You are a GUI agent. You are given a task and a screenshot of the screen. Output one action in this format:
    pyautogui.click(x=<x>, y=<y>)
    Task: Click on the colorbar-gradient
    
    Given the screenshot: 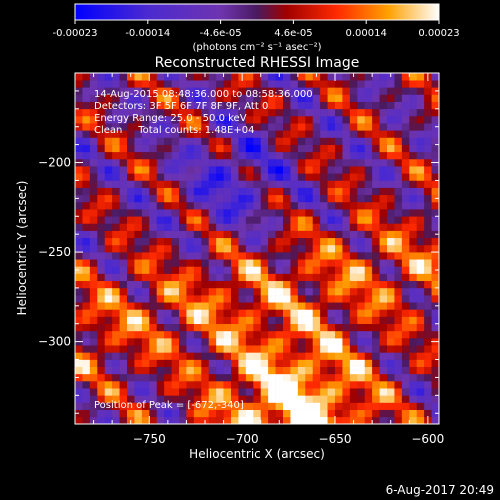 What is the action you would take?
    pyautogui.click(x=257, y=12)
    